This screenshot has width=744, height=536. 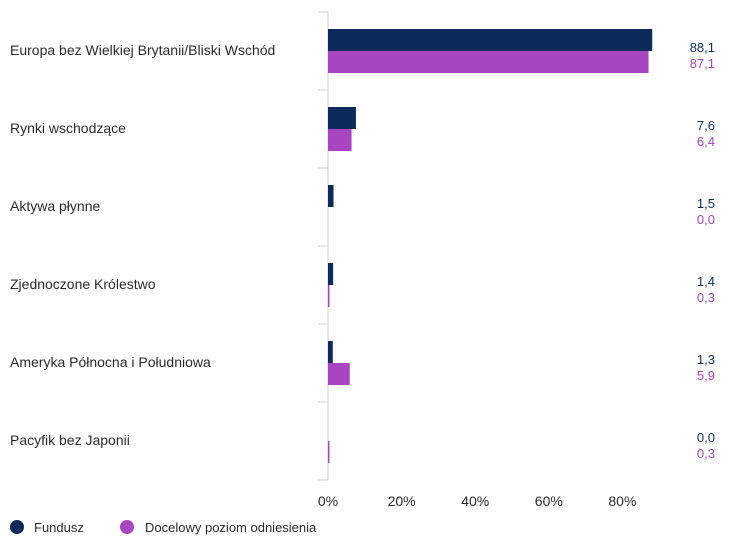 What do you see at coordinates (702, 63) in the screenshot?
I see `value-label-benchmark: 87,1` at bounding box center [702, 63].